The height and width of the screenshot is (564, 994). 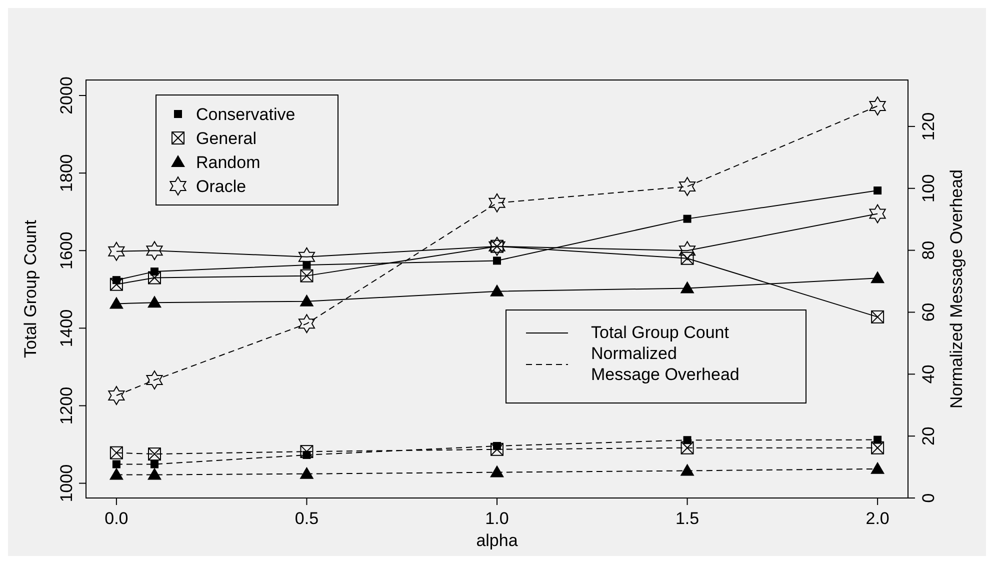 I want to click on y-tick-label: 1800, so click(x=66, y=173).